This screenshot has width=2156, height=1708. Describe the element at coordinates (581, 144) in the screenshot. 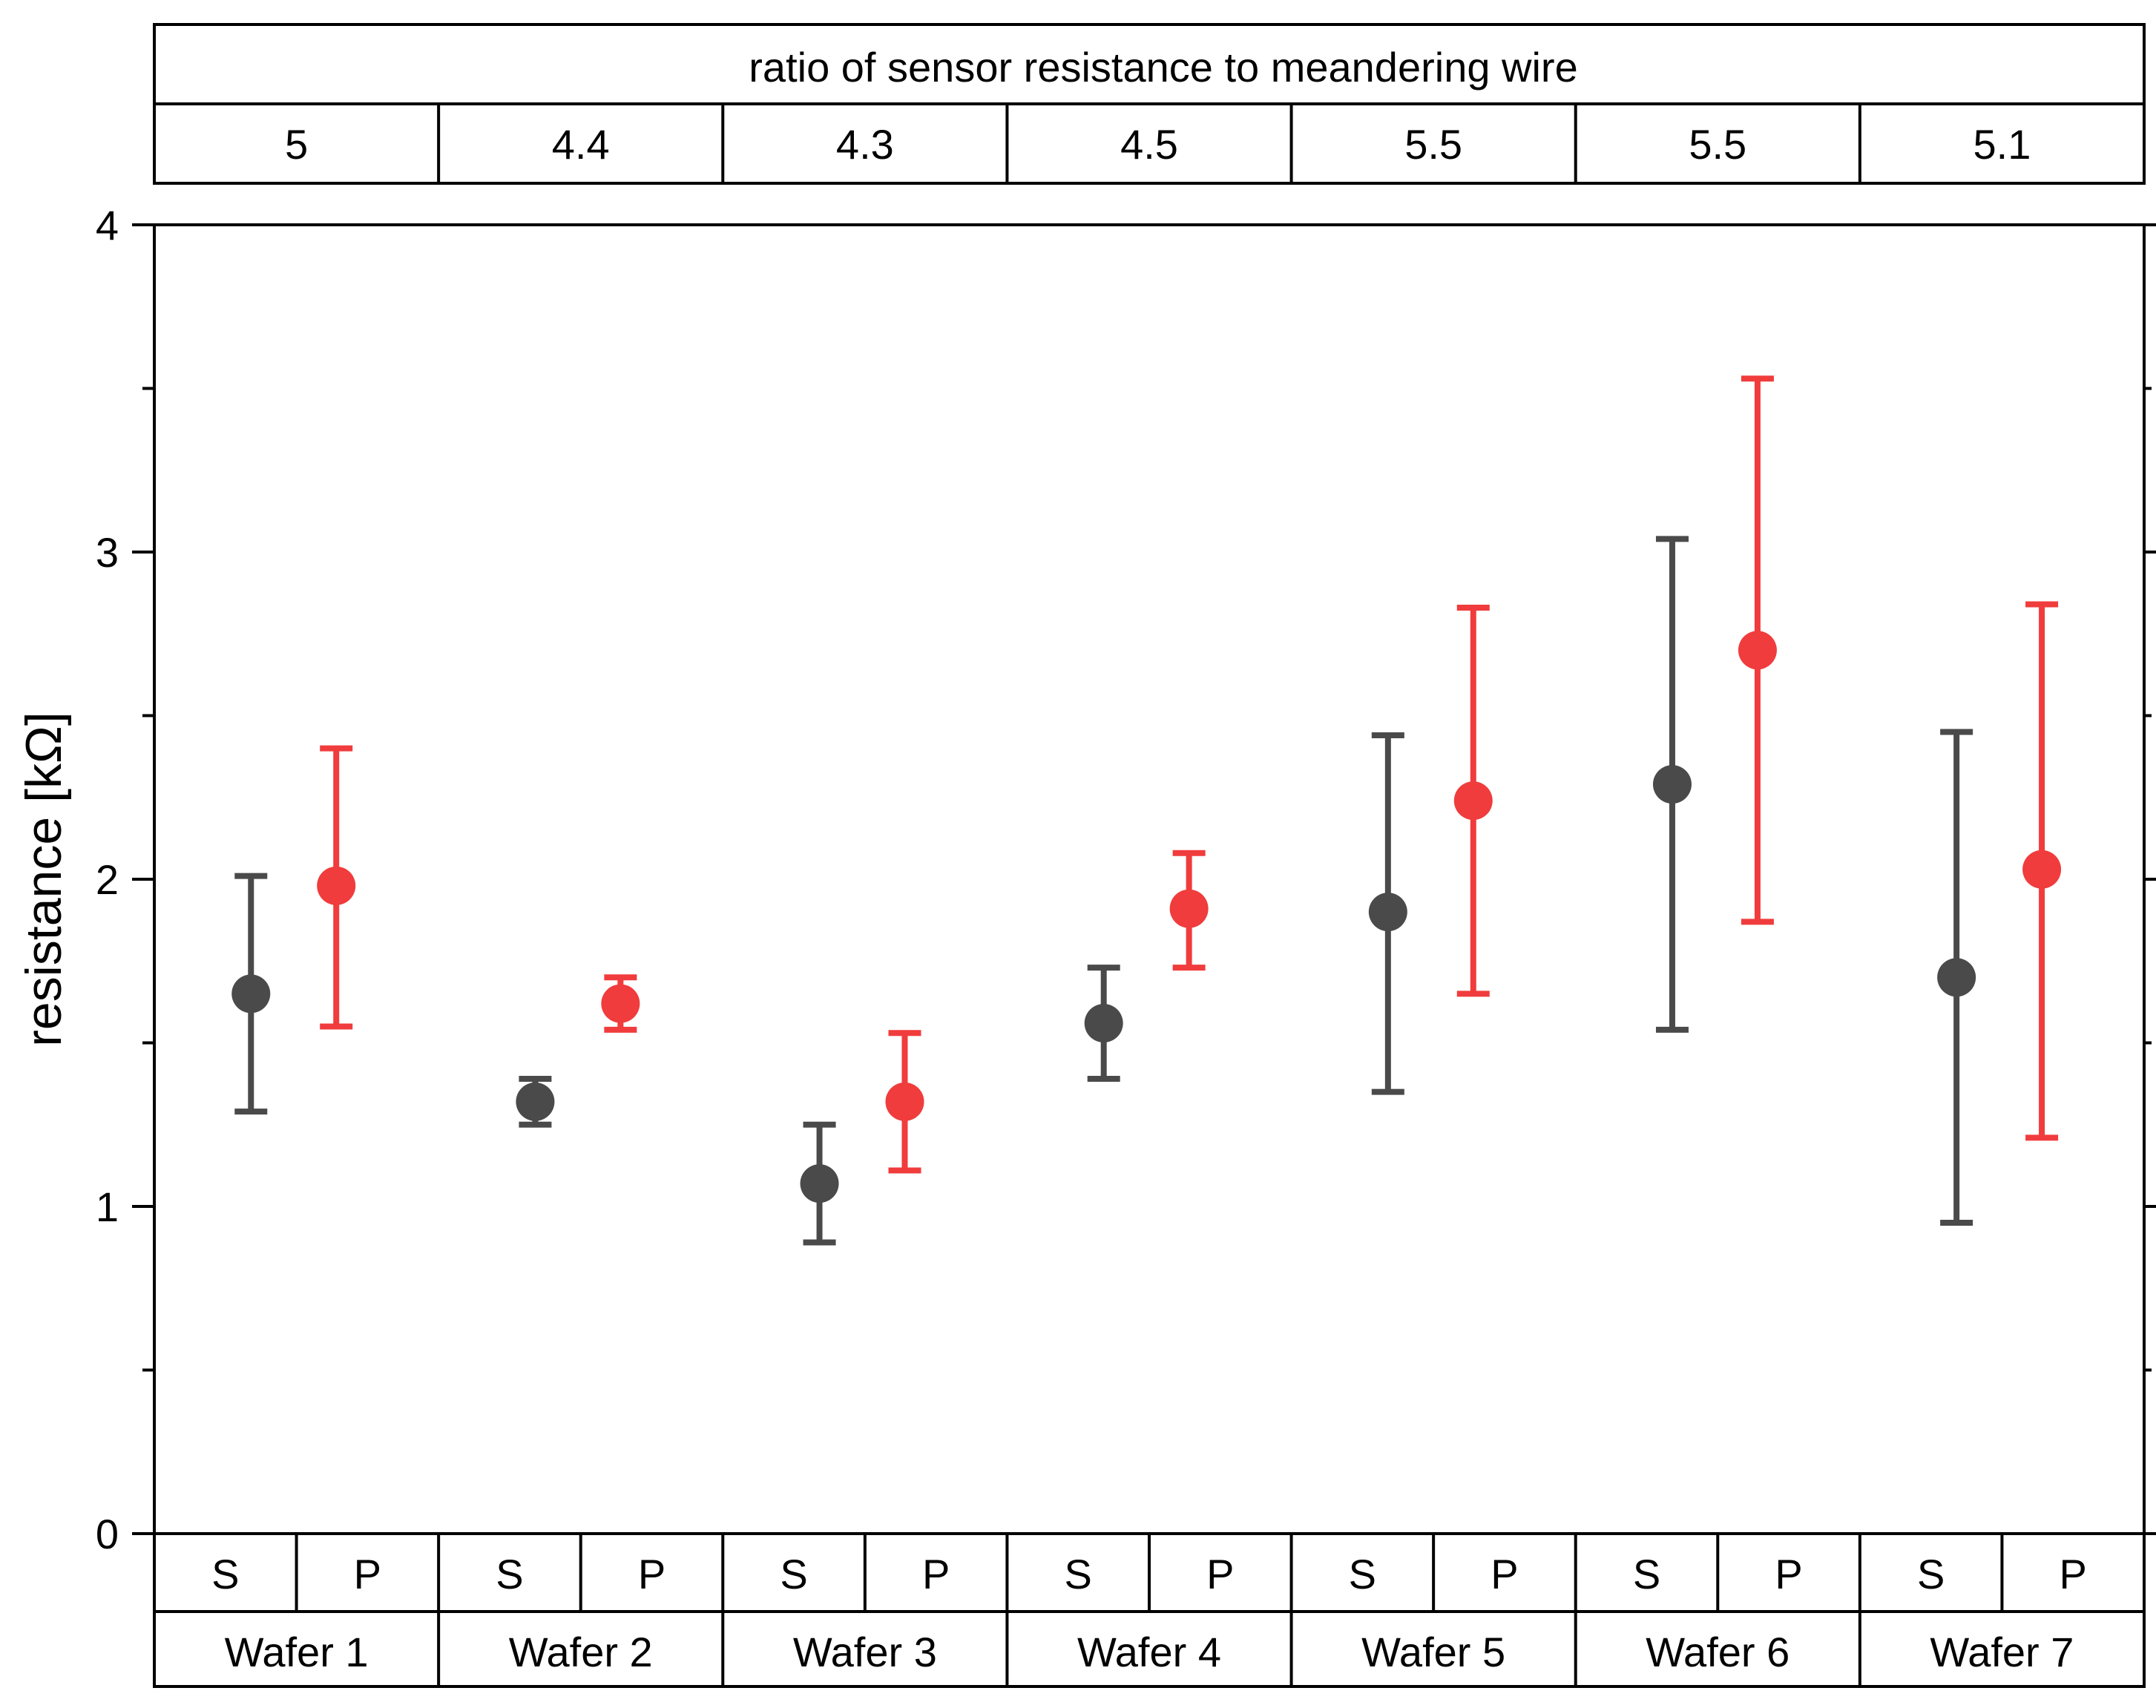

I see `ratio-value: 4.4` at that location.